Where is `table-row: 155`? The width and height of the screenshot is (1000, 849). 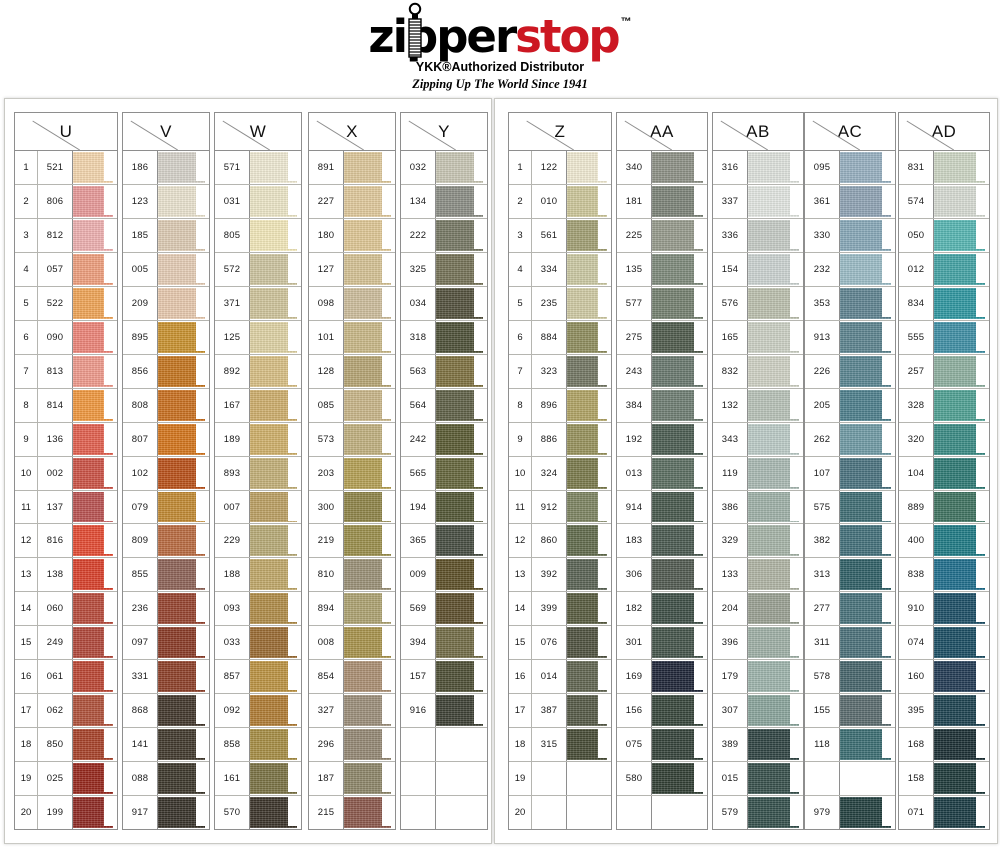 table-row: 155 is located at coordinates (850, 711).